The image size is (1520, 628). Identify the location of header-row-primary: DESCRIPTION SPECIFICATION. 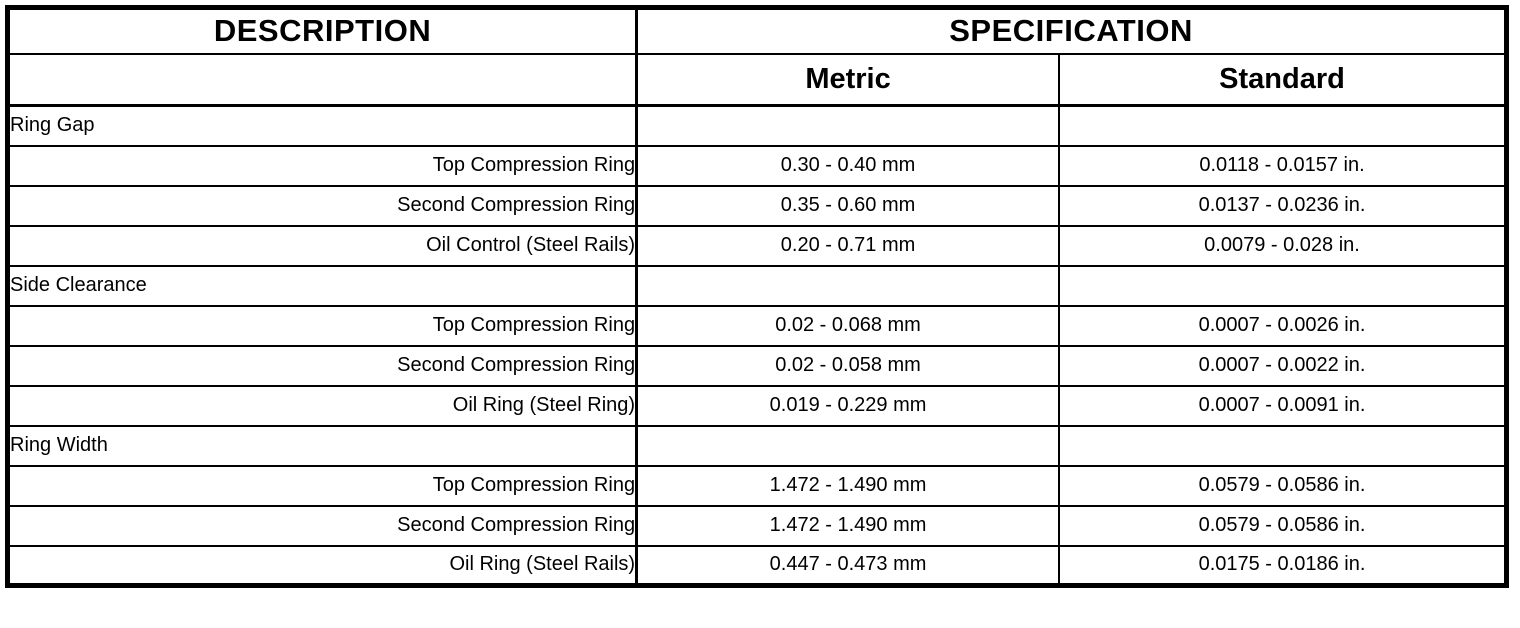
(757, 30).